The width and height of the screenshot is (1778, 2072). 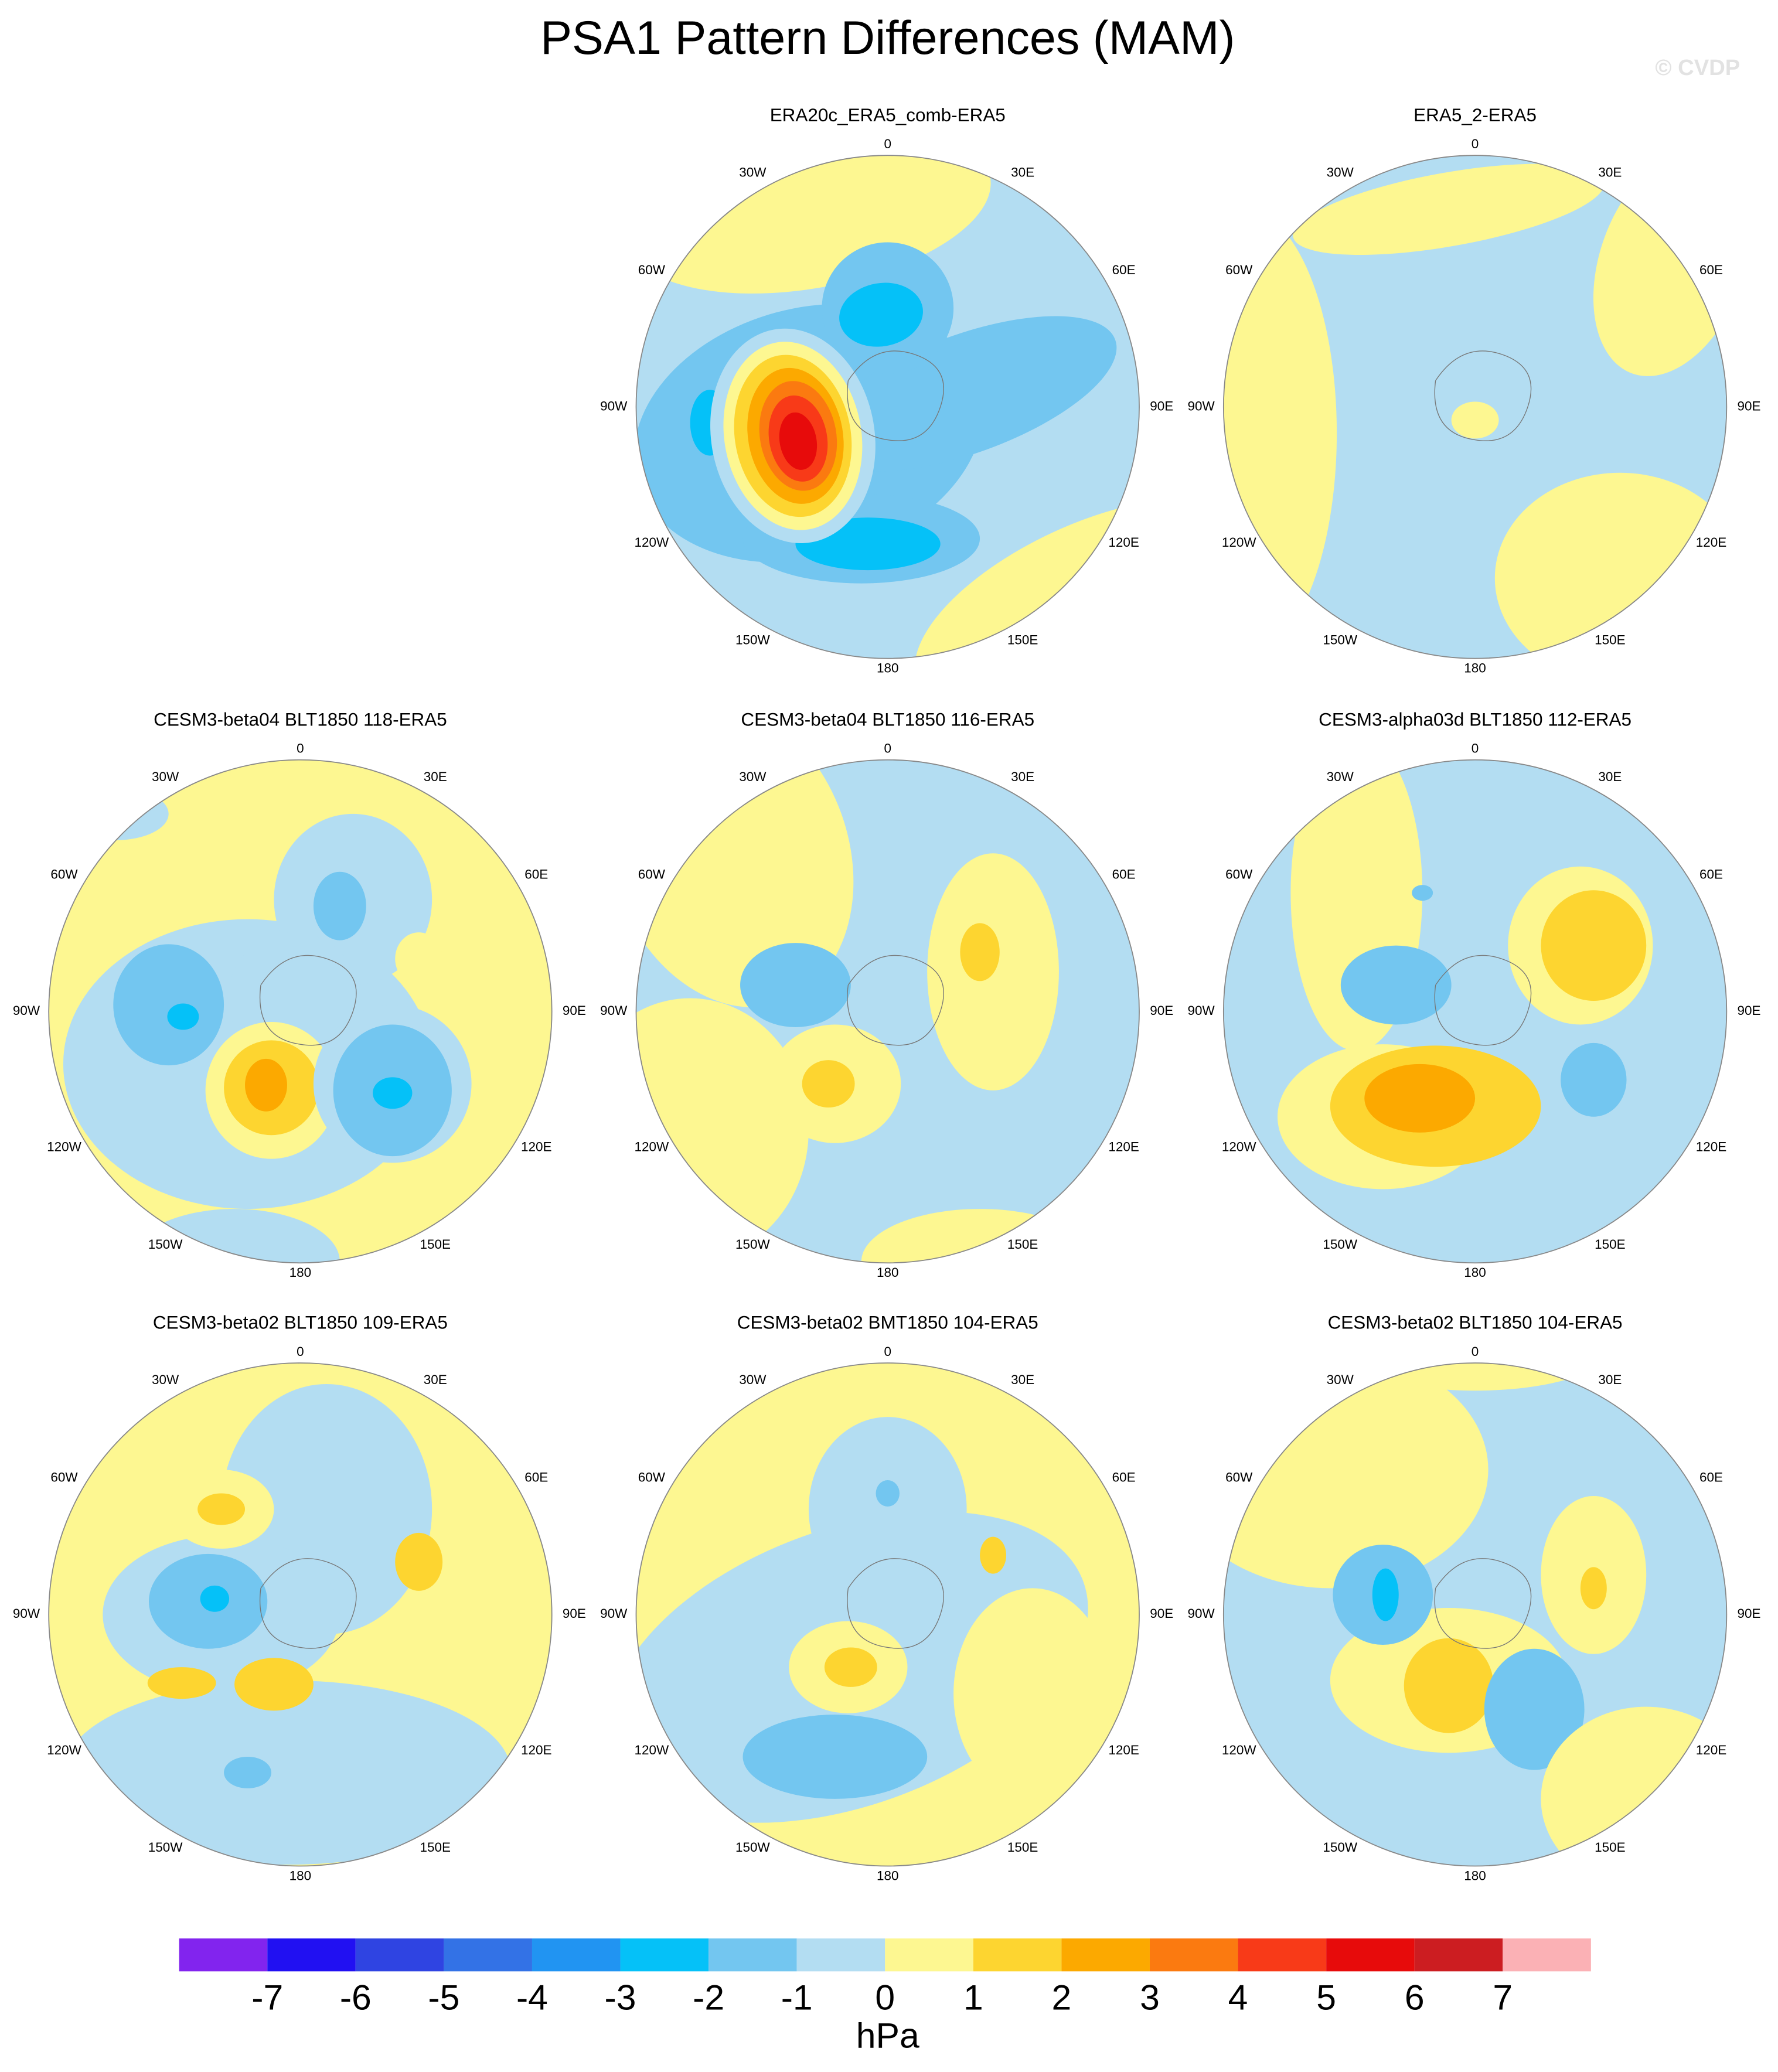 I want to click on colorbar-tick-label: 0, so click(x=885, y=1997).